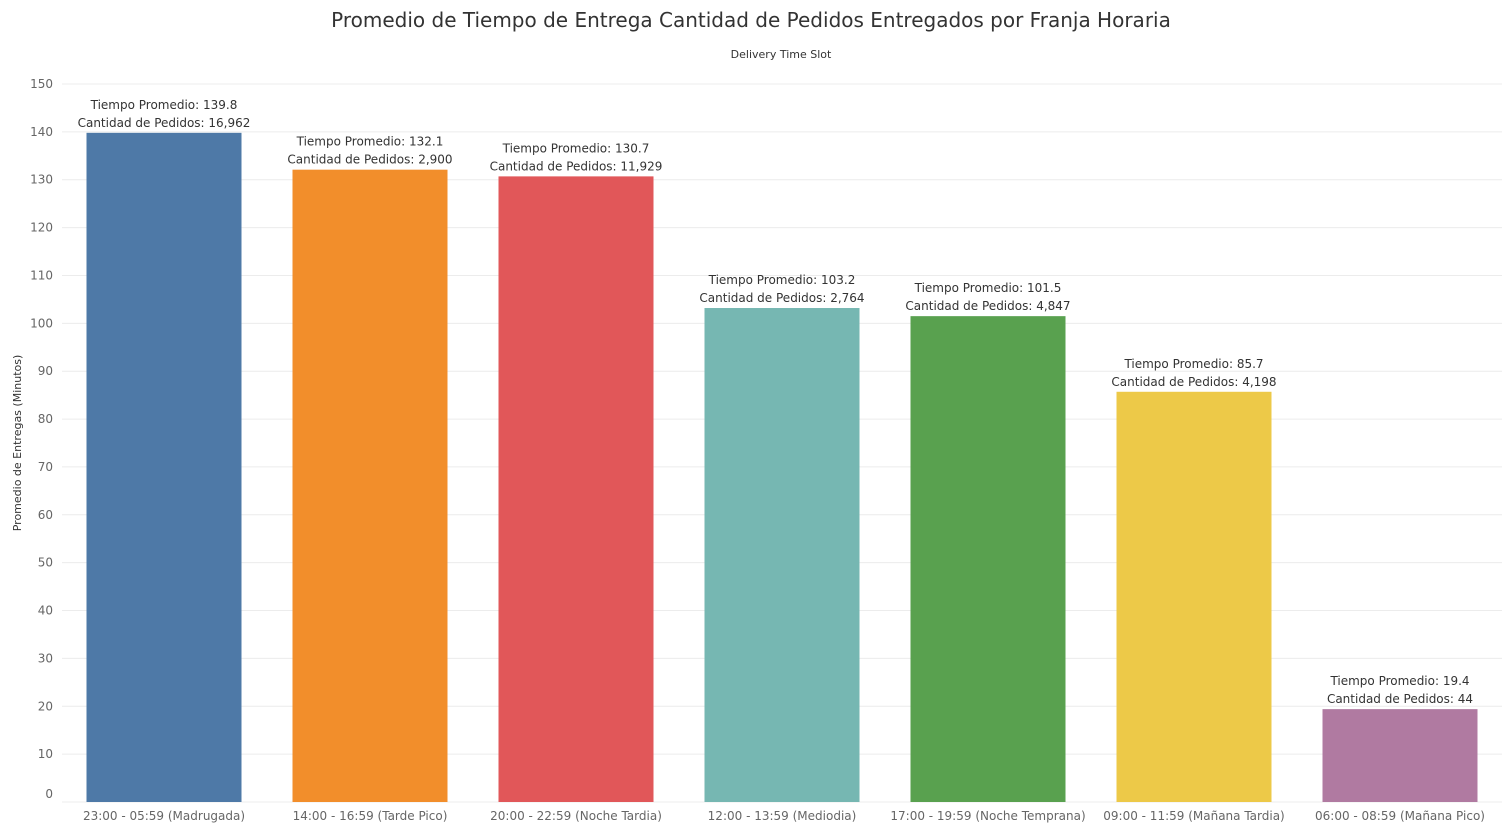 This screenshot has width=1502, height=824. I want to click on data-label-count: Cantidad de Pedidos: 16,962, so click(164, 123).